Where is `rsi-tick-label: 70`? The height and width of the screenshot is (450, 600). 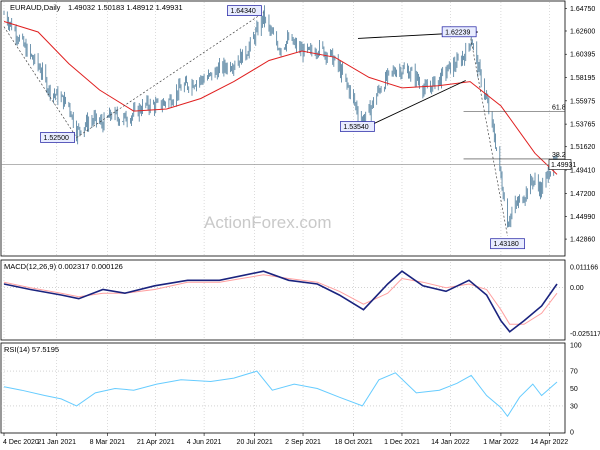
rsi-tick-label: 70 is located at coordinates (574, 372).